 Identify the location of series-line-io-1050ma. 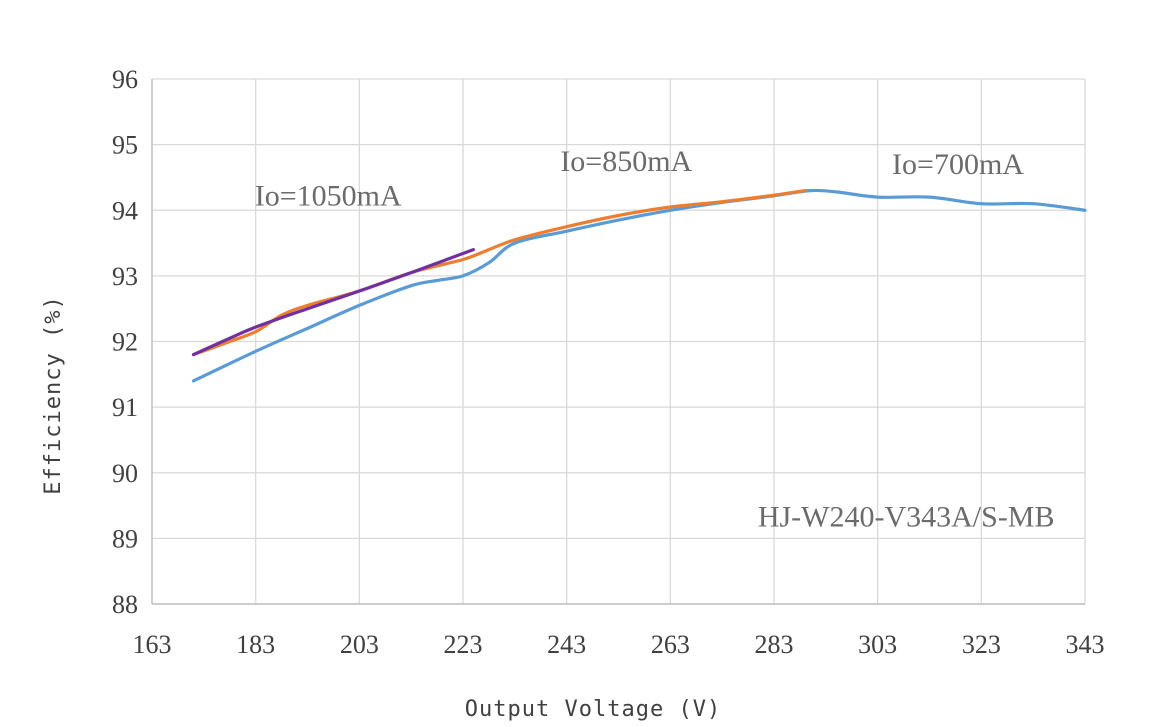
(333, 302).